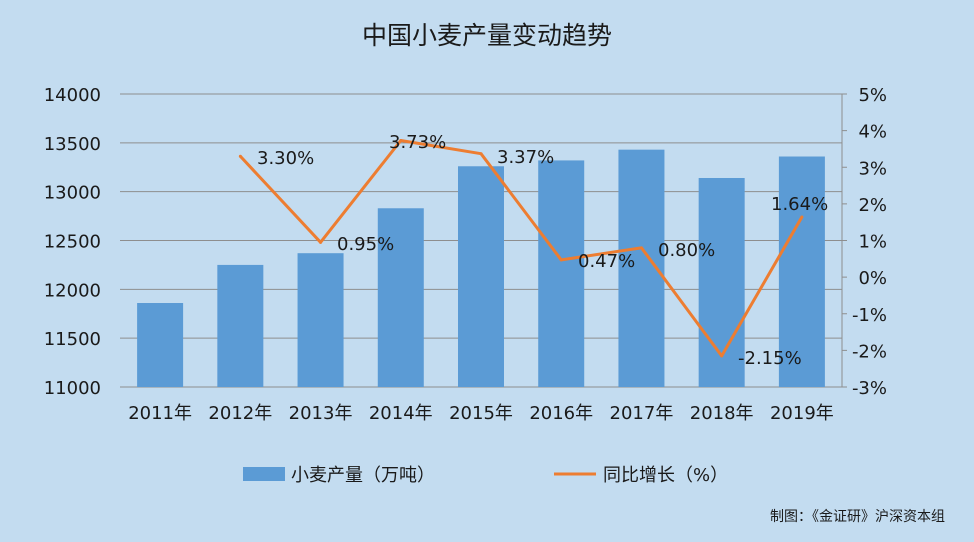 The image size is (974, 542). I want to click on footer-credit: 制图：《金证研》沪深资本组, so click(857, 517).